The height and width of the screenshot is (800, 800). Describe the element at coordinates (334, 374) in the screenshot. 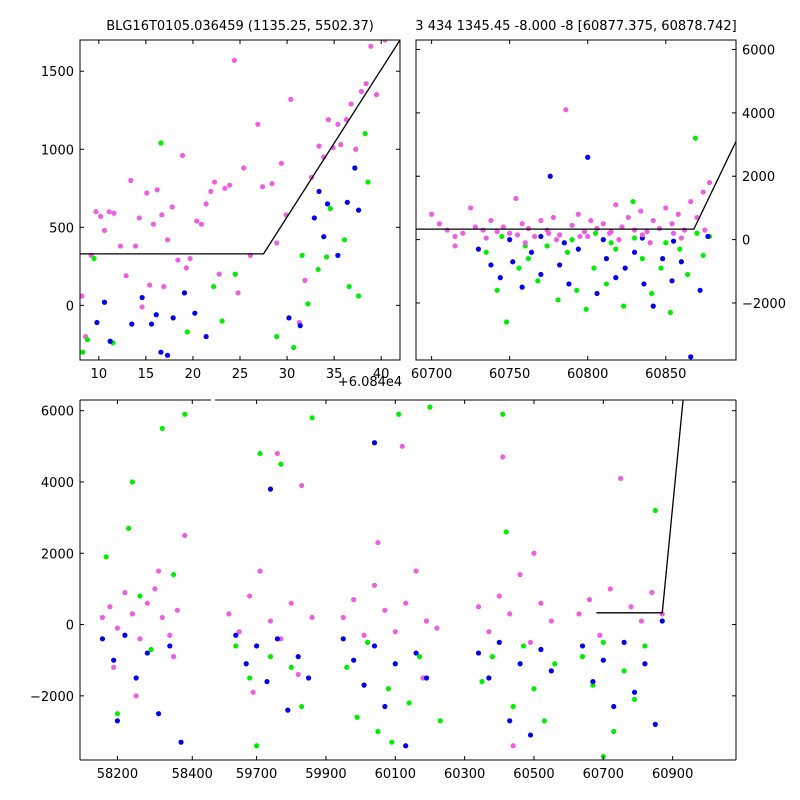

I see `x-tick-label: 35` at that location.